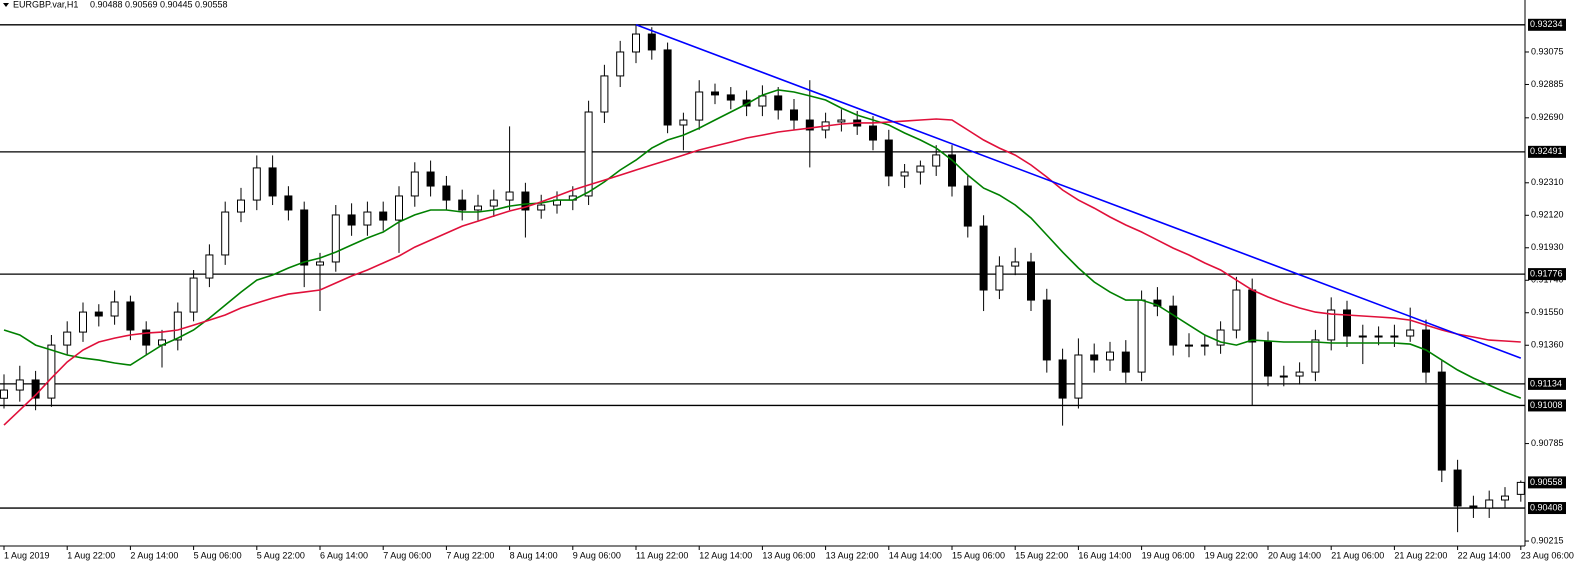 Image resolution: width=1588 pixels, height=569 pixels. I want to click on x-tick-label: 7 Aug 06:00, so click(407, 555).